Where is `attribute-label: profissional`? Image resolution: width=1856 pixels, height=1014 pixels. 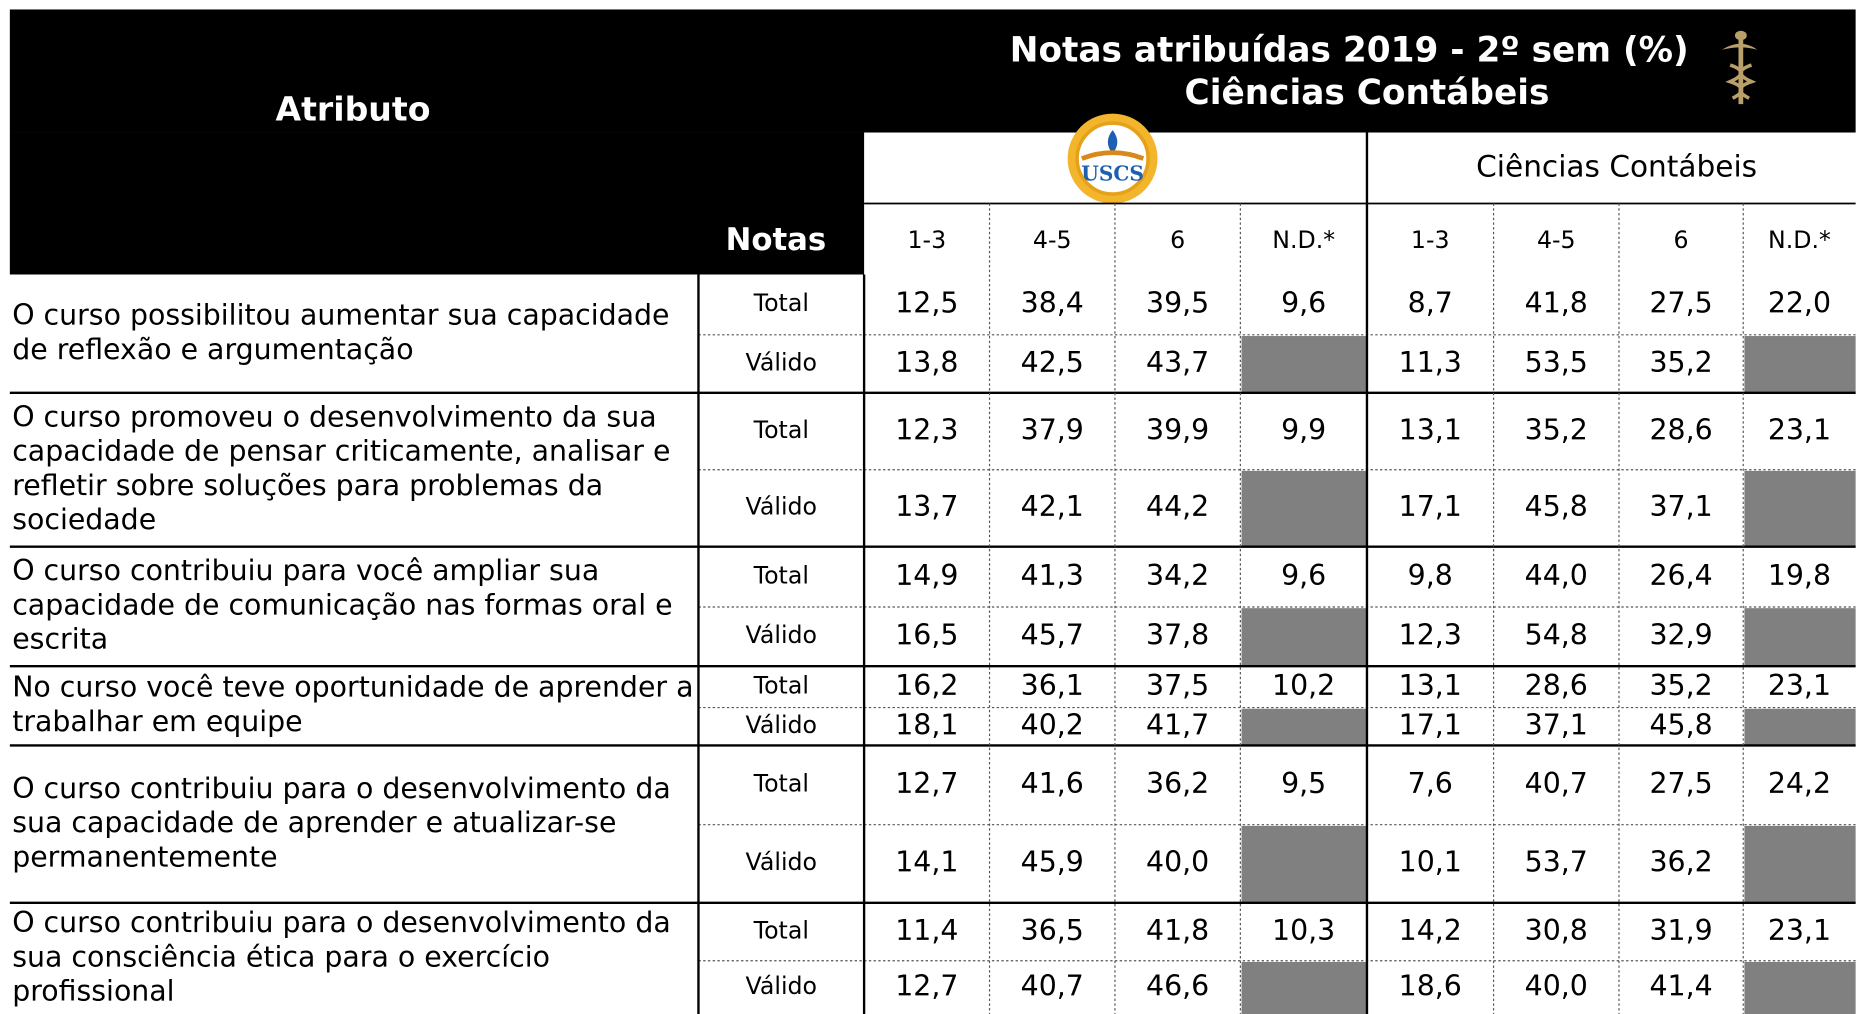
attribute-label: profissional is located at coordinates (93, 991).